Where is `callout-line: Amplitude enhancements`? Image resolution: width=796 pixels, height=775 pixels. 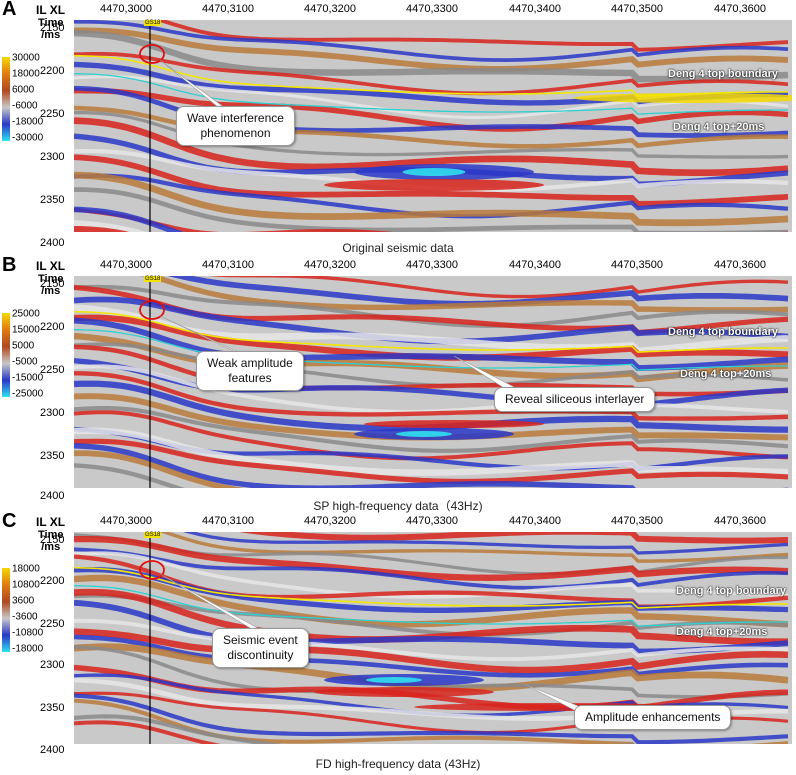
callout-line: Amplitude enhancements is located at coordinates (653, 717).